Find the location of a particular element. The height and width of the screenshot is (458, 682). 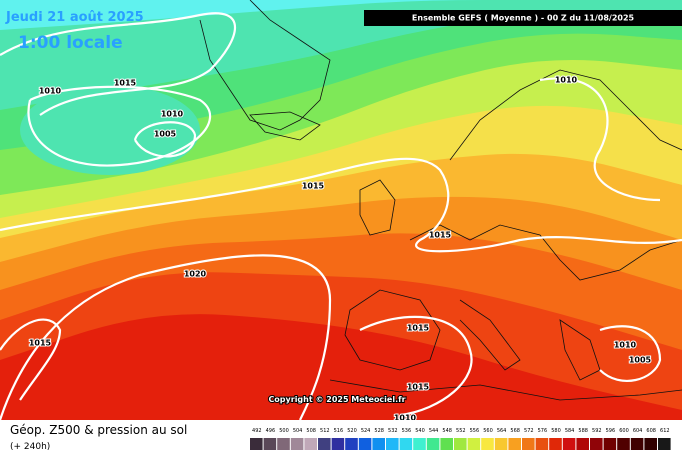

scale-label: 572 is located at coordinates (529, 431).